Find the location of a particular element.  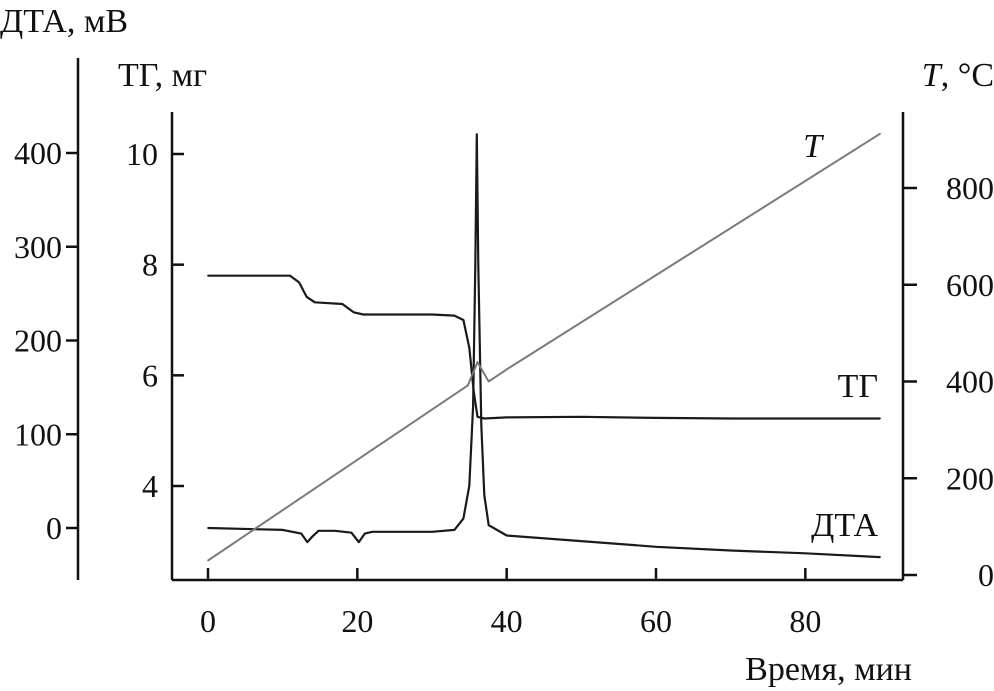

dta-tick-label-0: 0 is located at coordinates (54, 528).